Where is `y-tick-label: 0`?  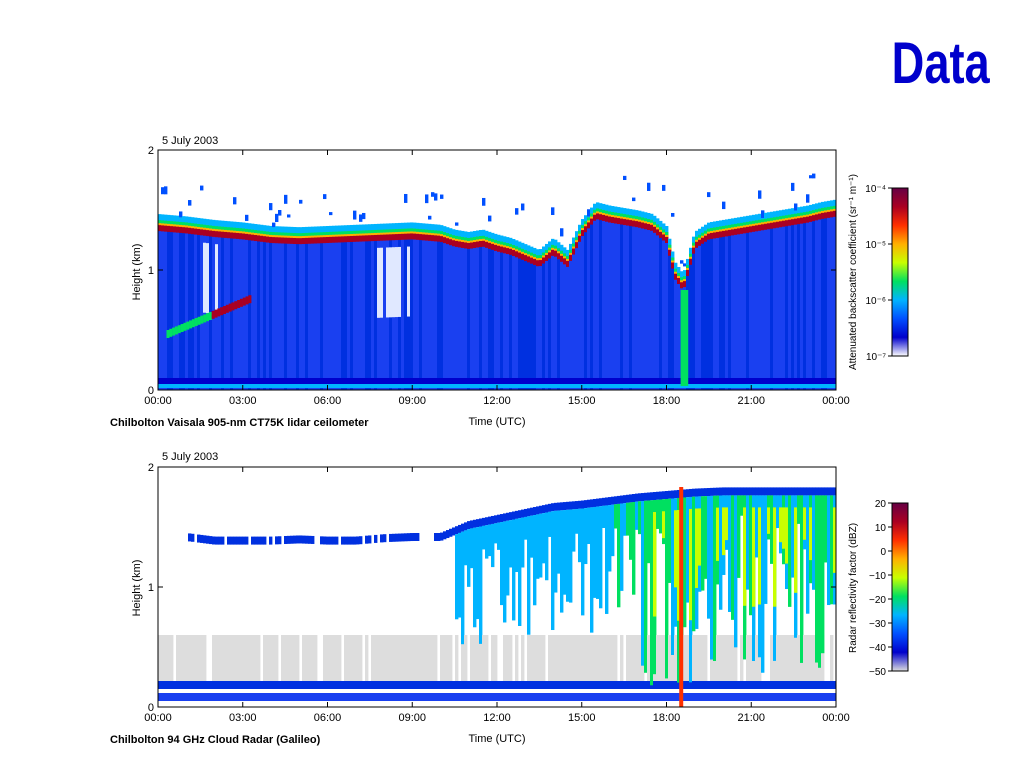 y-tick-label: 0 is located at coordinates (151, 391).